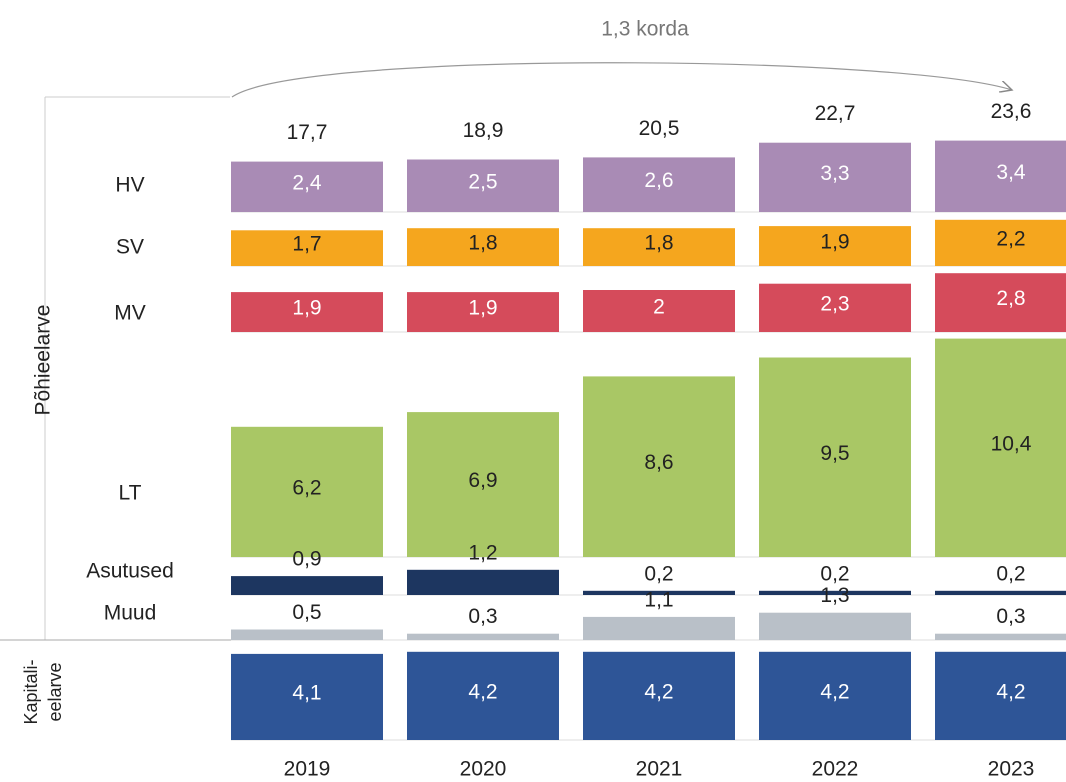 This screenshot has width=1066, height=782. I want to click on value-label: 2, so click(659, 307).